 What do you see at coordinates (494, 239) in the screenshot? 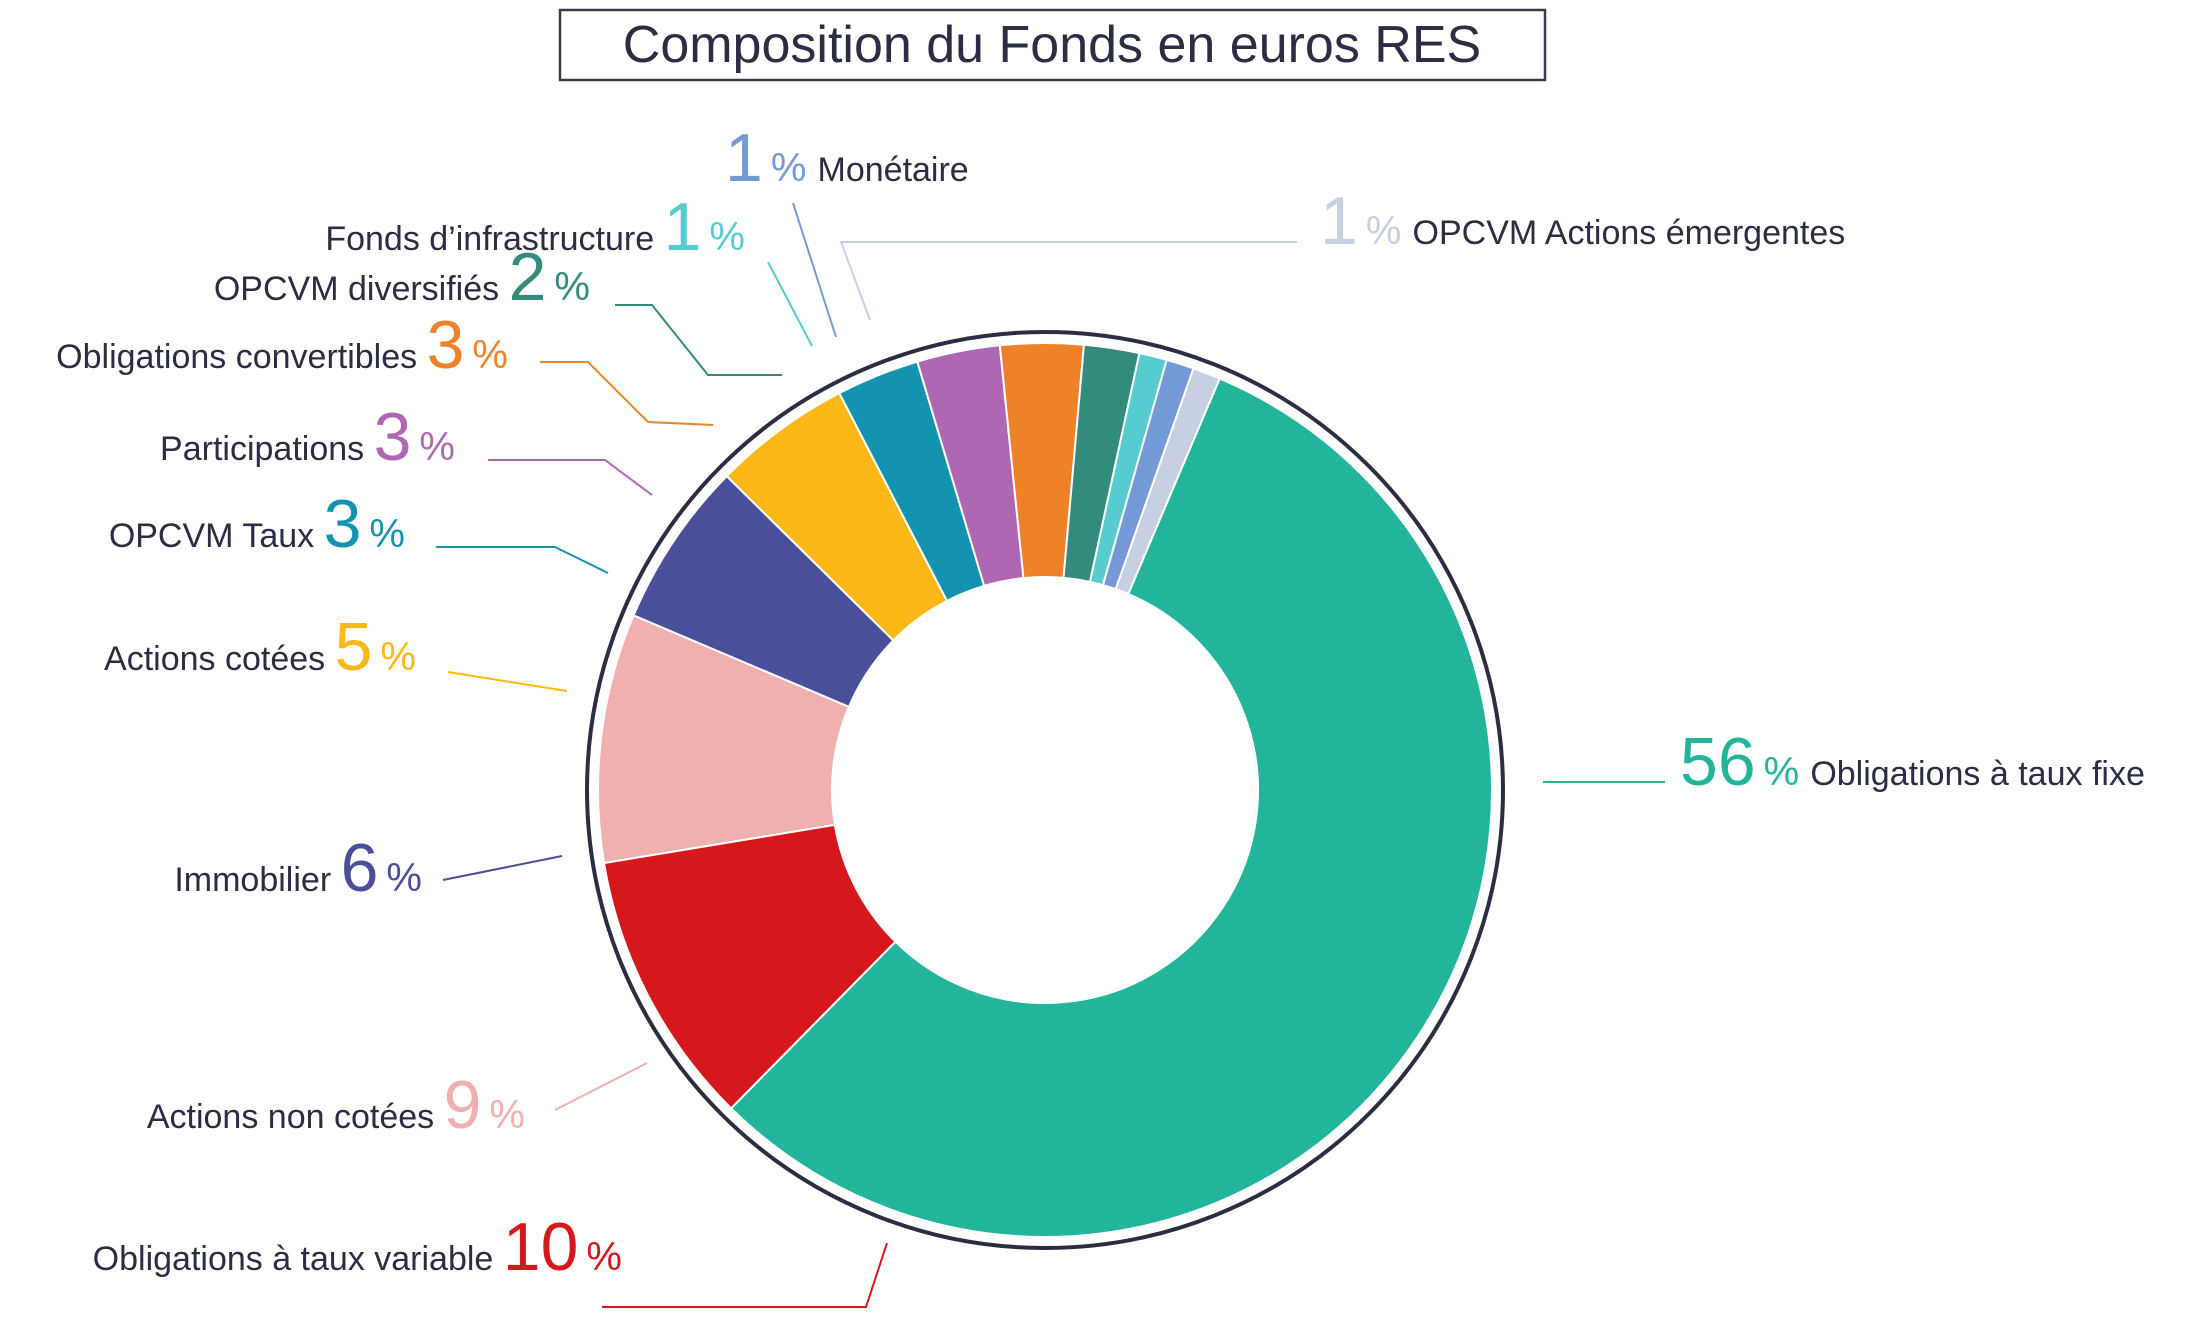
I see `slice-label-text: Fonds d’infrastructure` at bounding box center [494, 239].